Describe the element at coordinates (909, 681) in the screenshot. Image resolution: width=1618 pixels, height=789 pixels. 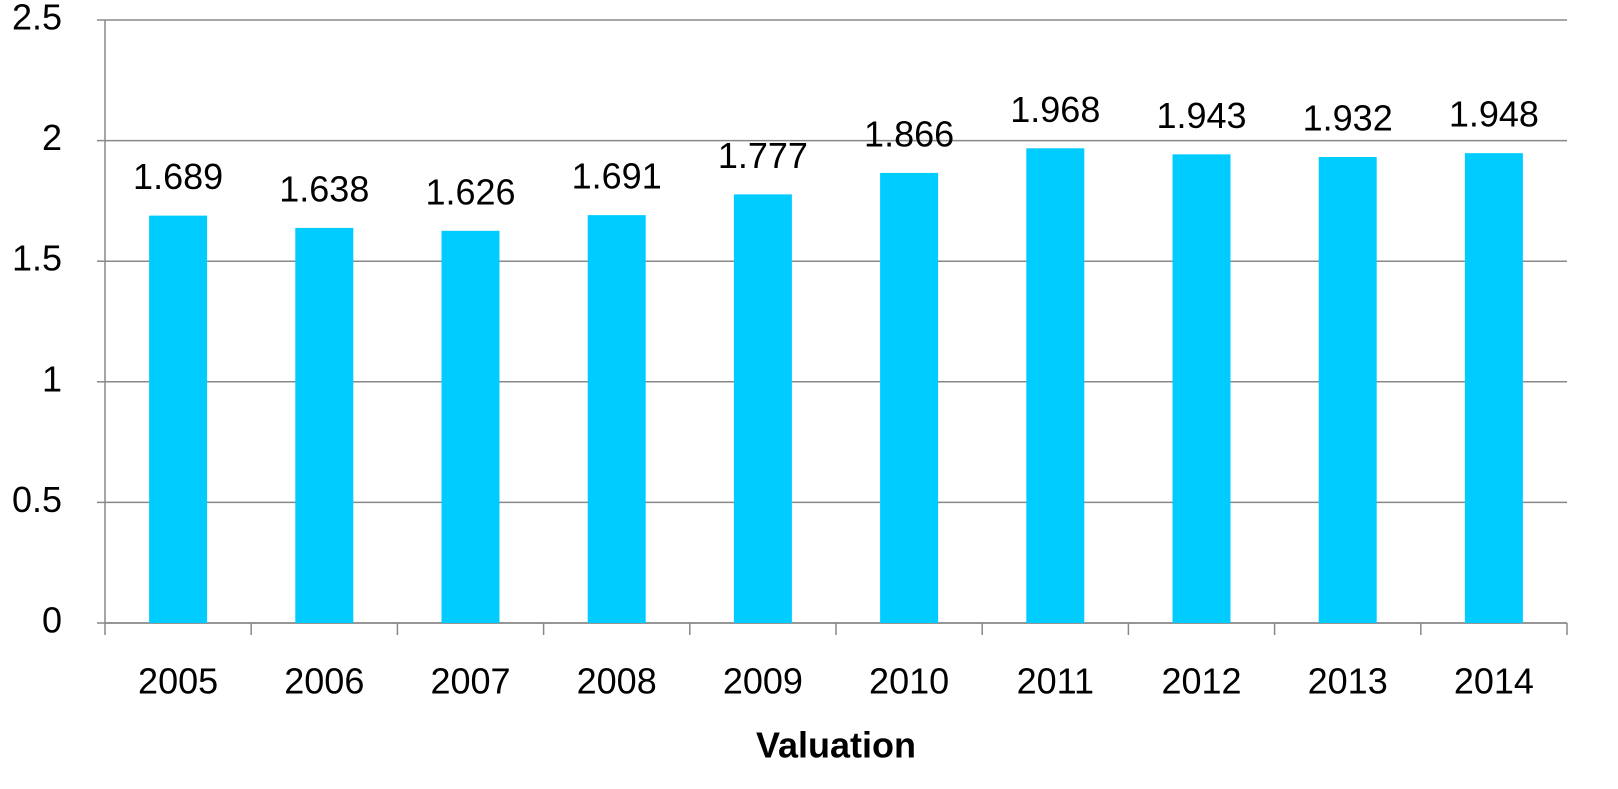
I see `x-tick-label: 2010` at that location.